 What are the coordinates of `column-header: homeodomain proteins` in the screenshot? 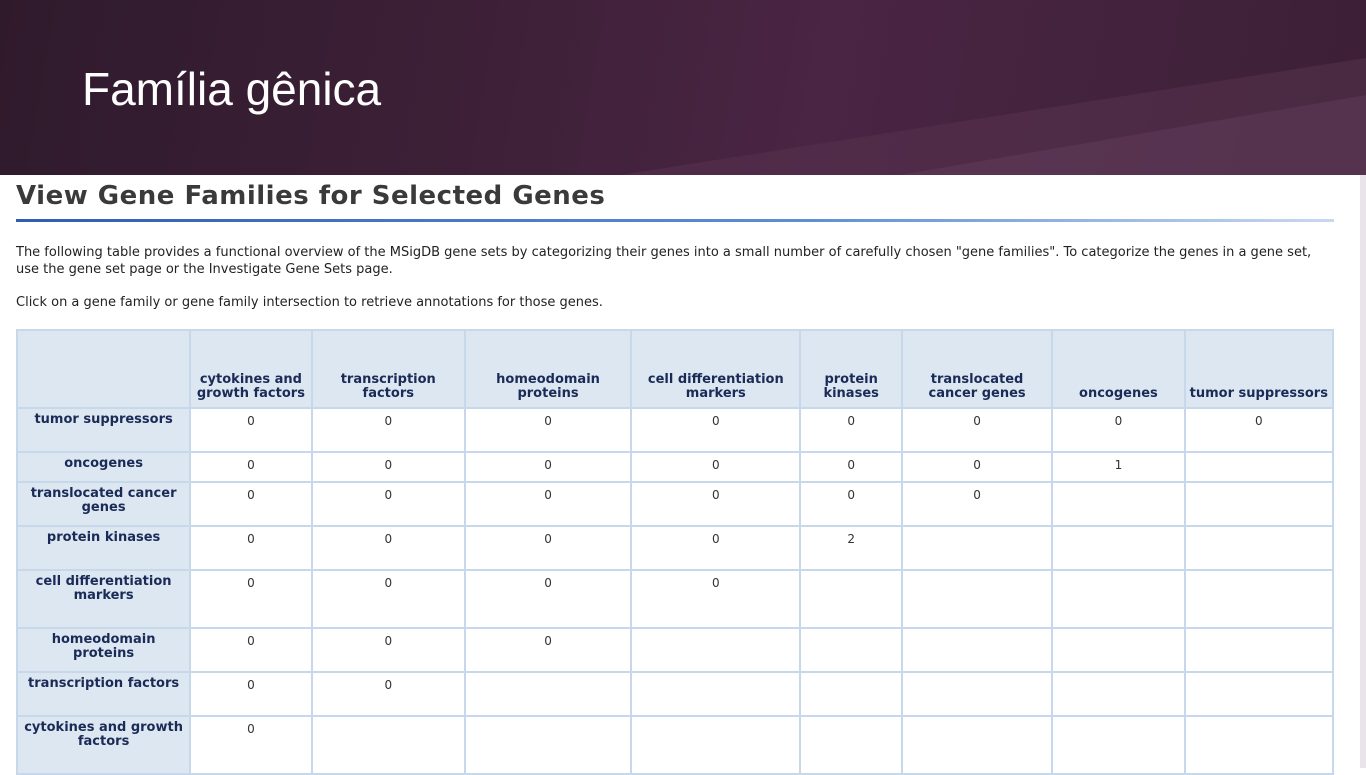 It's located at (548, 369).